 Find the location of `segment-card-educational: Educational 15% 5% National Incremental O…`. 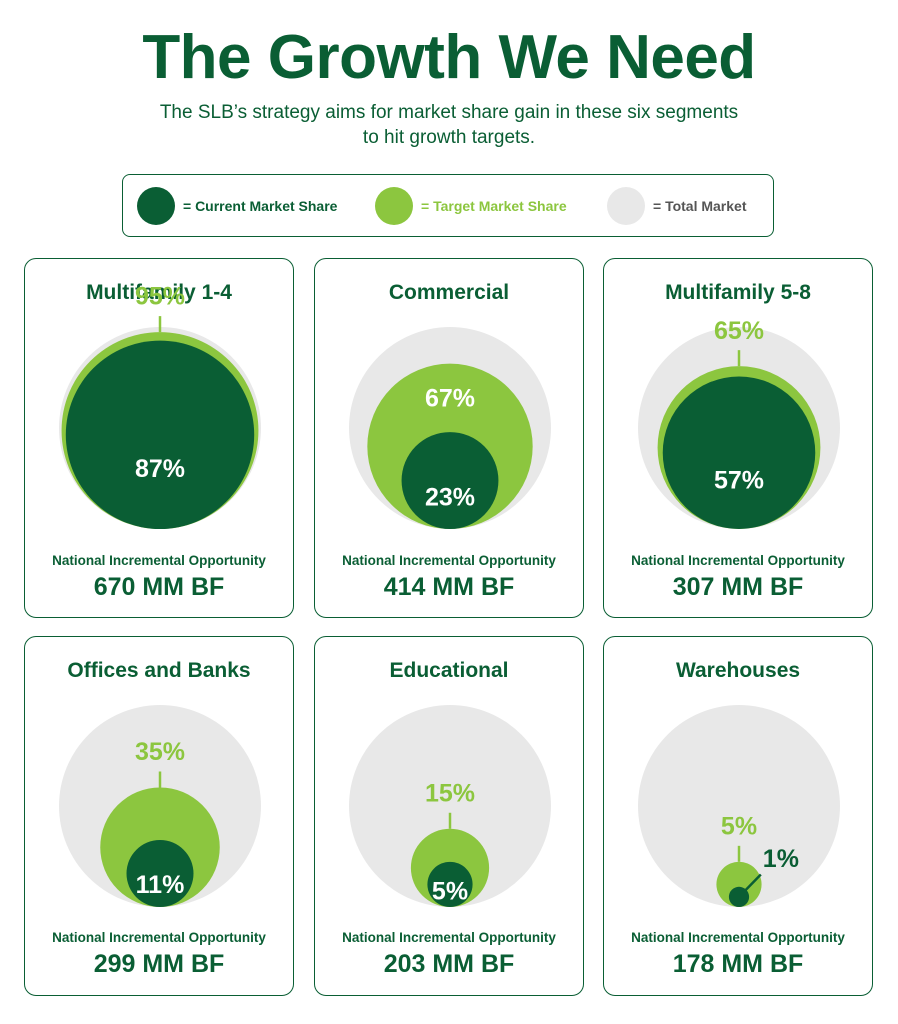

segment-card-educational: Educational 15% 5% National Incremental O… is located at coordinates (449, 816).